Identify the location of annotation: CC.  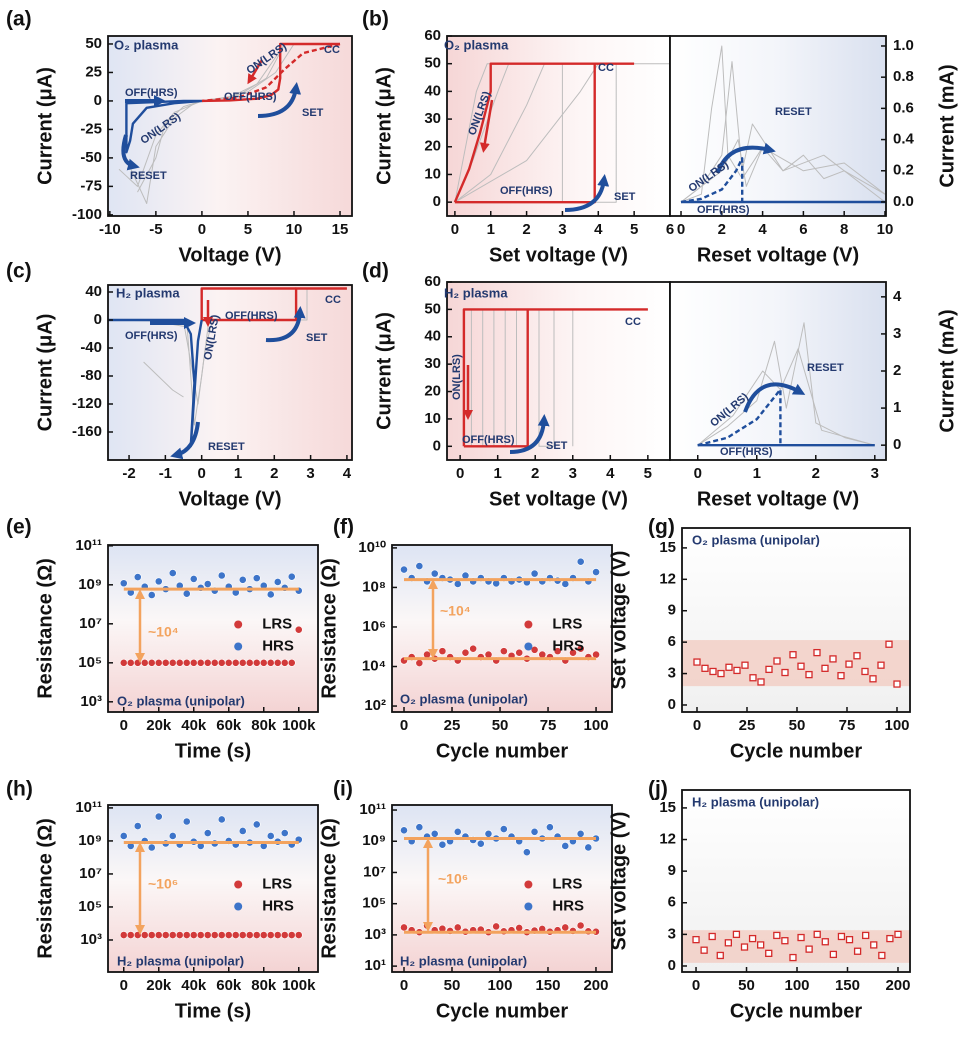
(332, 50).